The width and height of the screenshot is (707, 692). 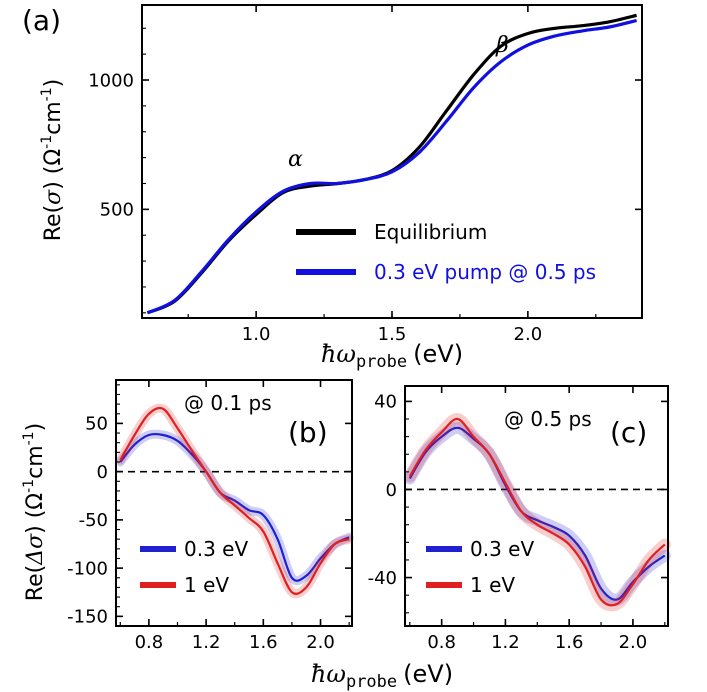 I want to click on panel-c-plot-lines, so click(x=537, y=512).